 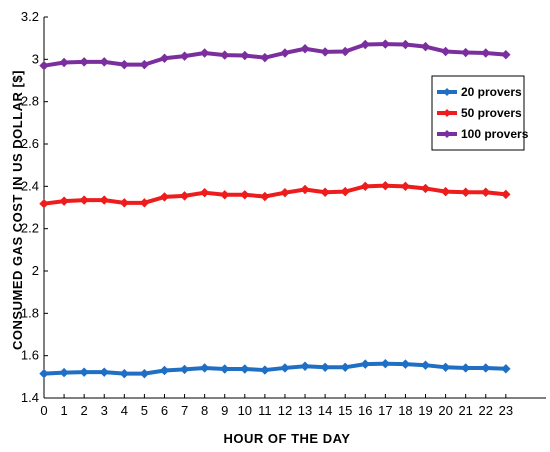 What do you see at coordinates (30, 16) in the screenshot?
I see `y-tick-label: 3.2` at bounding box center [30, 16].